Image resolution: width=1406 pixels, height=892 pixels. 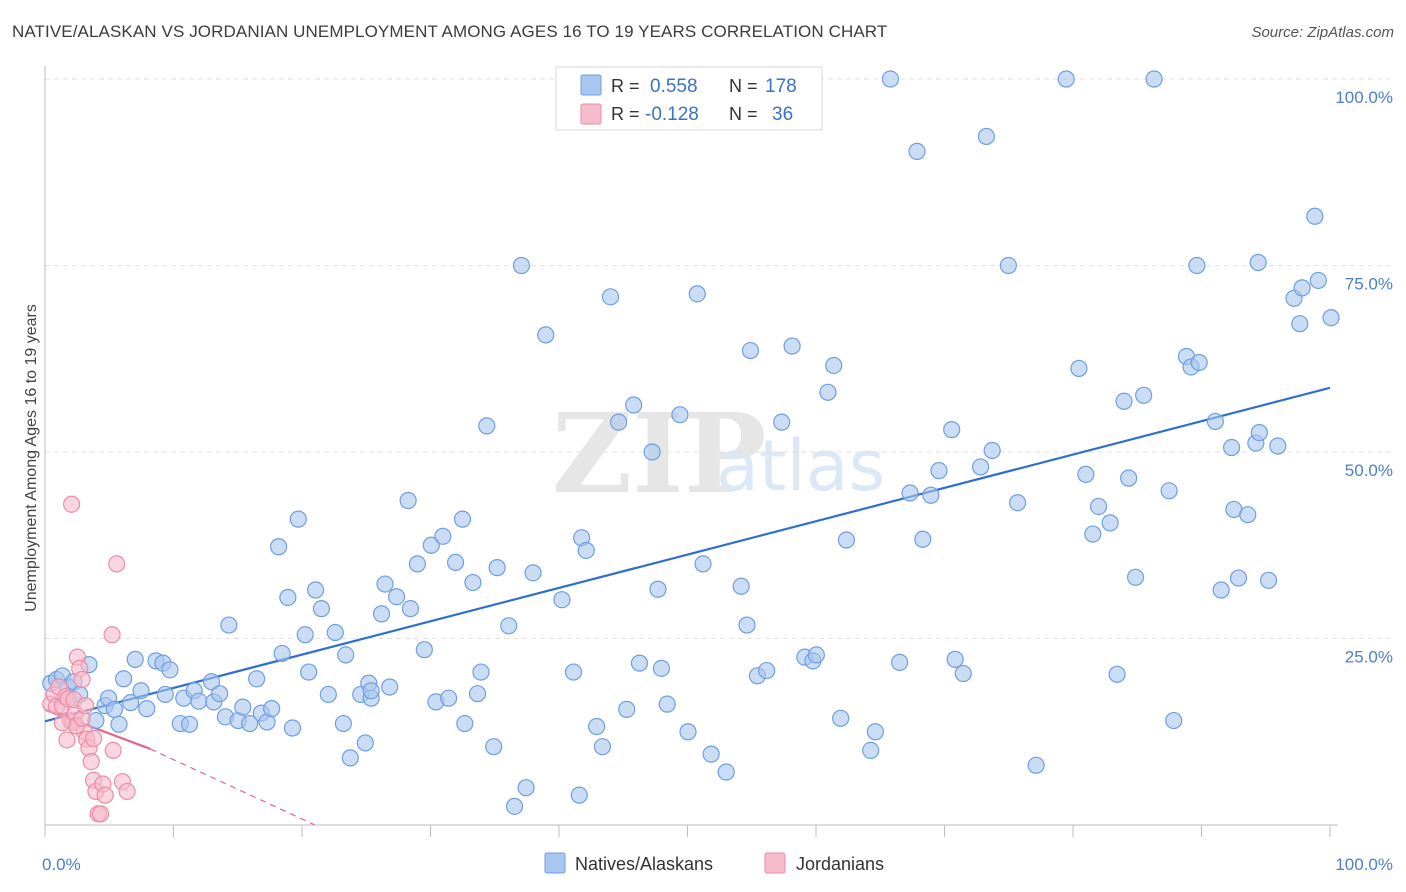 I want to click on legend-r-value-jordanians: -0.128, so click(x=672, y=114).